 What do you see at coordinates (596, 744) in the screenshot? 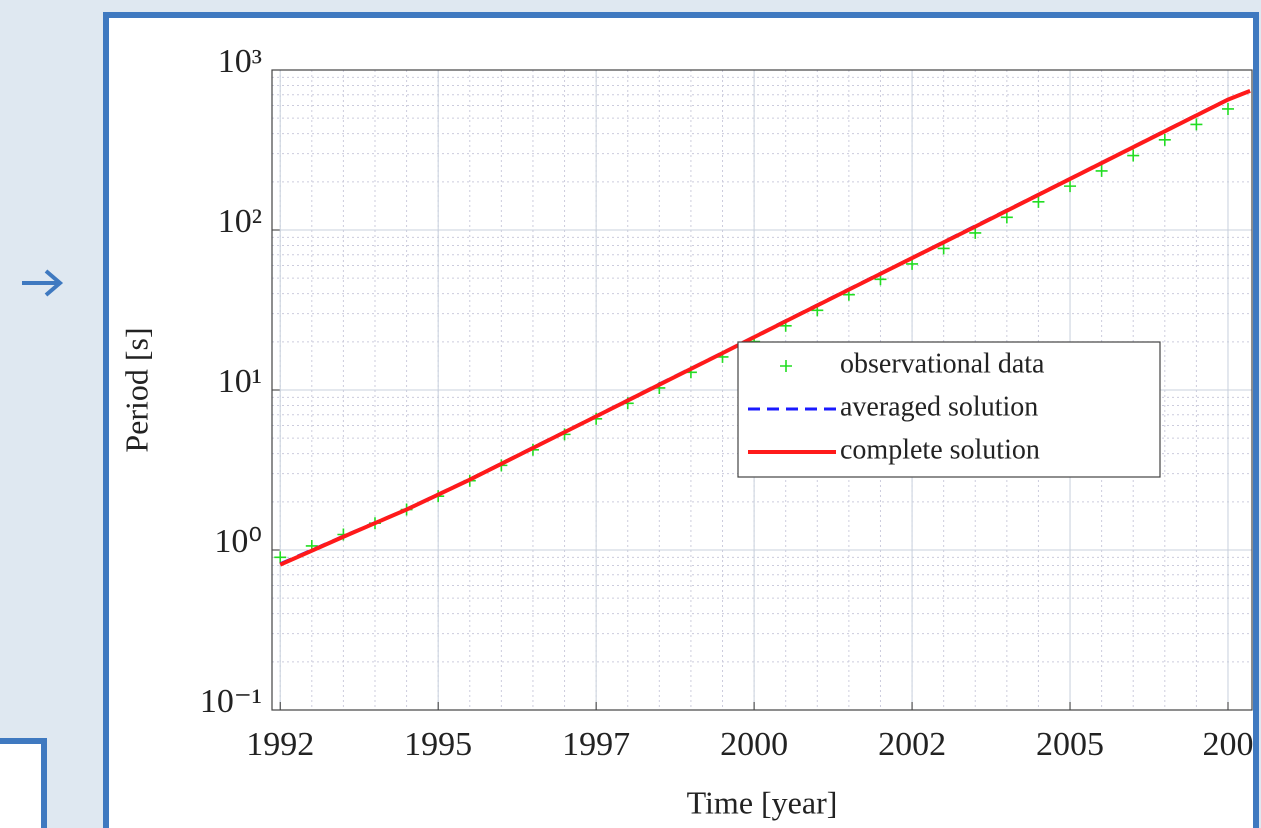
I see `x-tick-label: 1997` at bounding box center [596, 744].